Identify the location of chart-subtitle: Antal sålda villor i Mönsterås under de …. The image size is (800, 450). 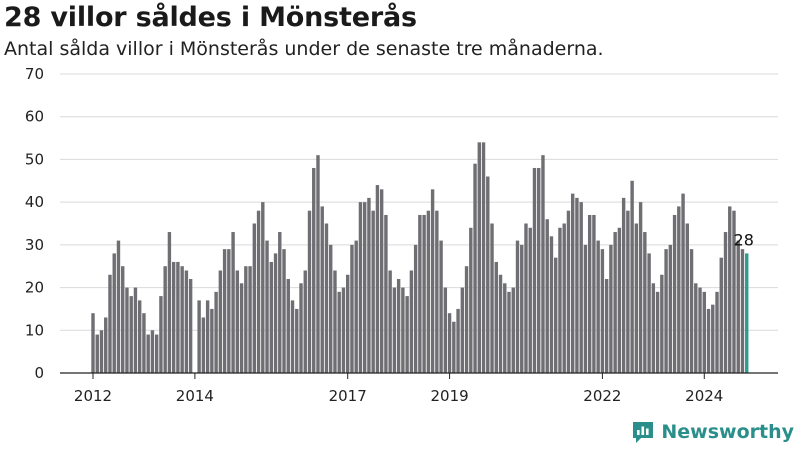
(304, 49).